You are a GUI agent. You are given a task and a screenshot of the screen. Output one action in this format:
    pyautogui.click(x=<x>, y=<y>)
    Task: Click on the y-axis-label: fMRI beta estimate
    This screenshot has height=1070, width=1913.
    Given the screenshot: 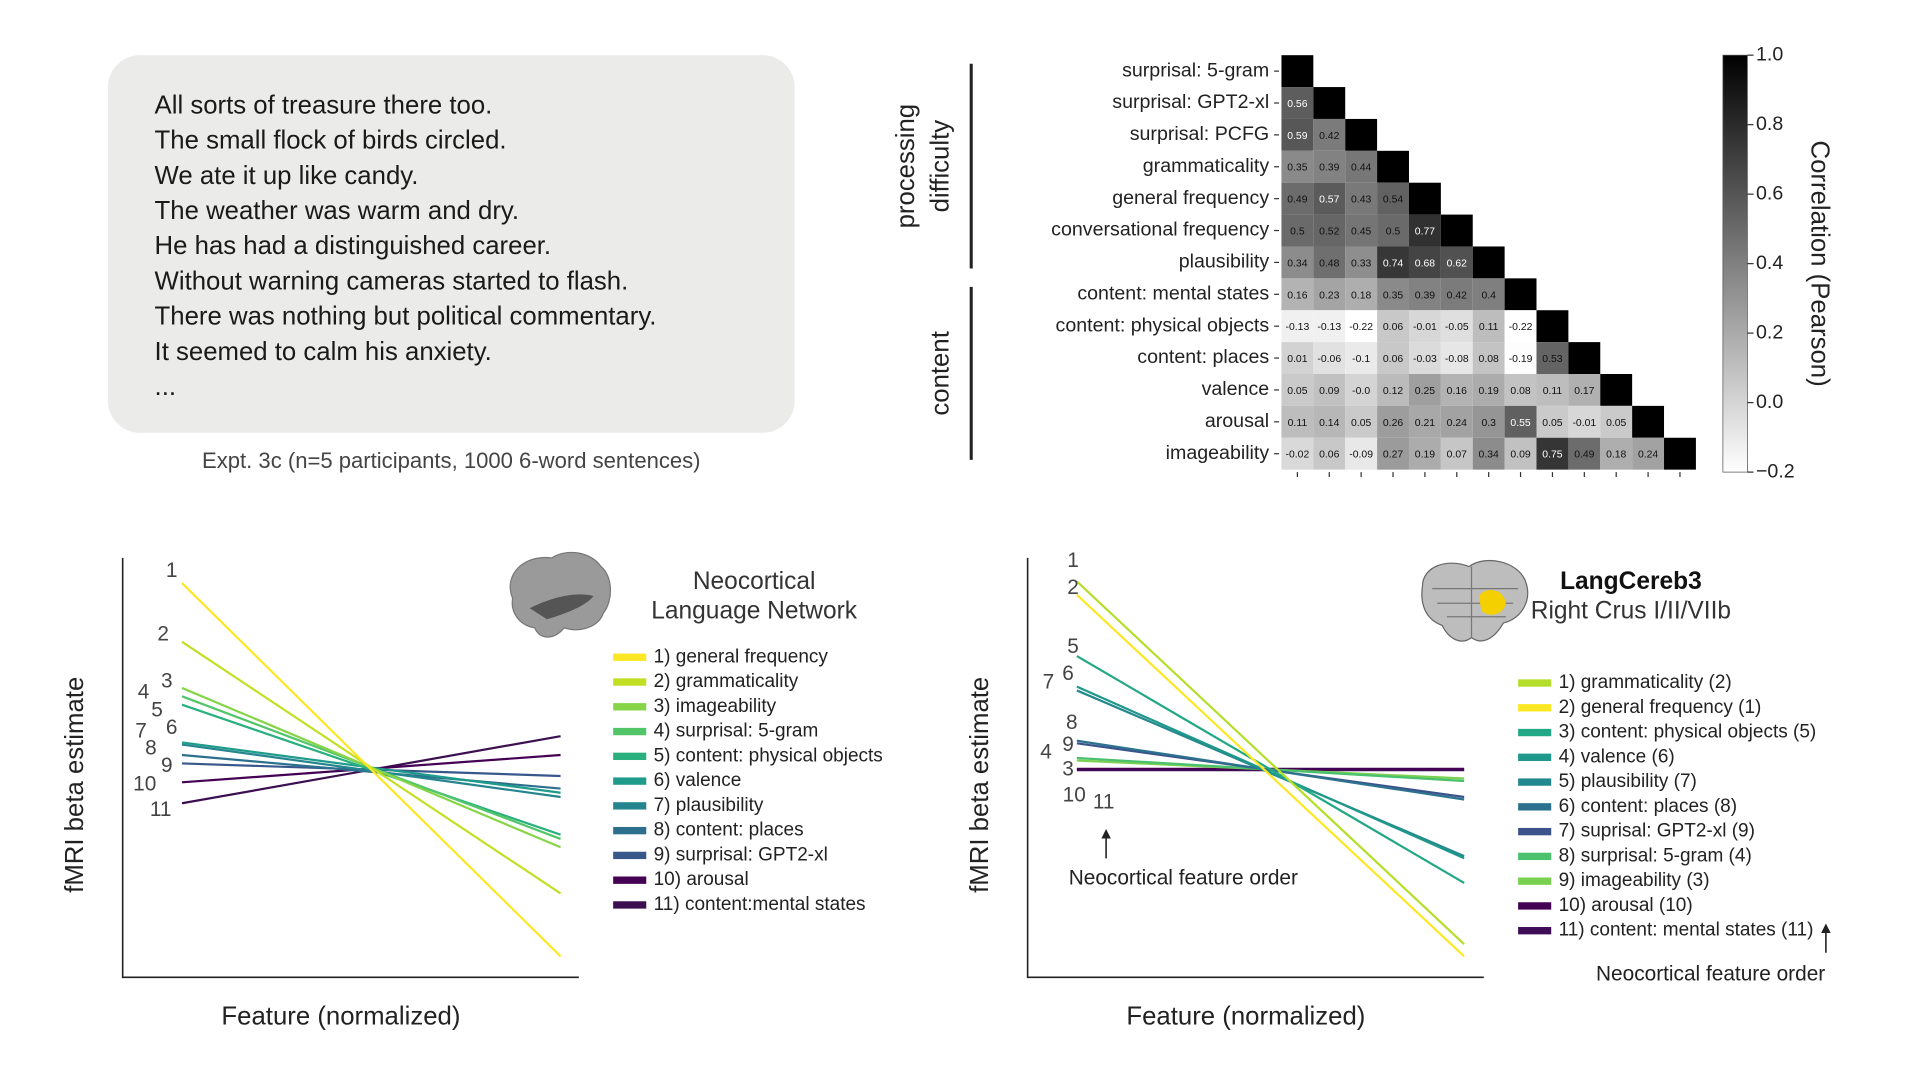 What is the action you would take?
    pyautogui.click(x=75, y=785)
    